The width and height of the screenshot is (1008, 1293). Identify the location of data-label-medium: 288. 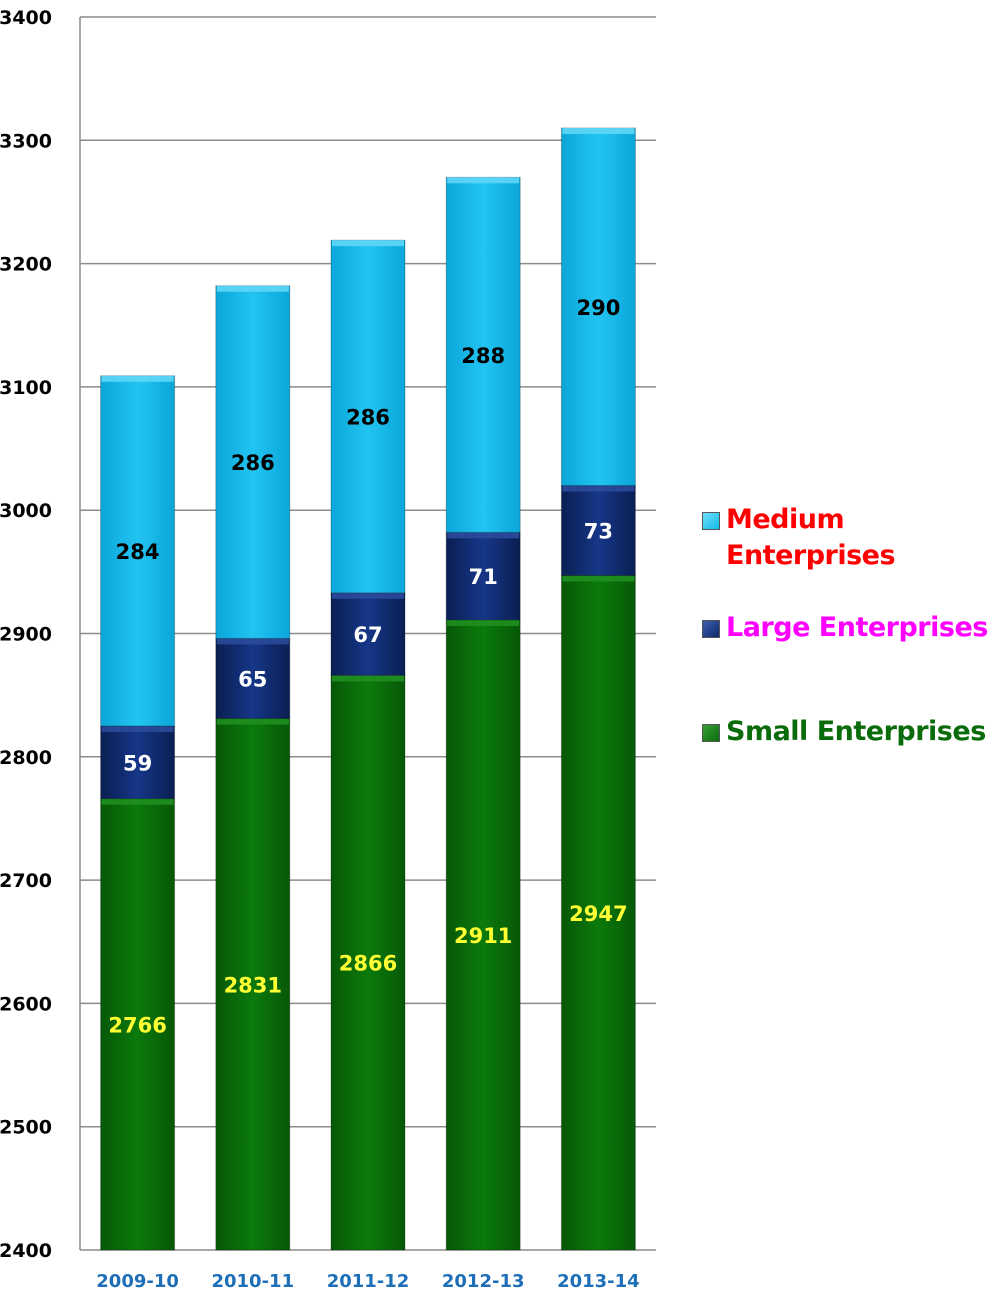
(483, 356).